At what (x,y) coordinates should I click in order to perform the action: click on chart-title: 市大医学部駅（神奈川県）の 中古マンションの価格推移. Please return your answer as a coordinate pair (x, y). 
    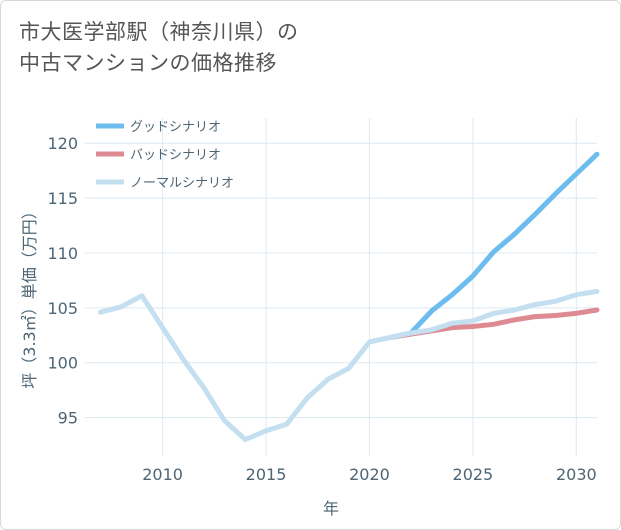
    Looking at the image, I should click on (159, 48).